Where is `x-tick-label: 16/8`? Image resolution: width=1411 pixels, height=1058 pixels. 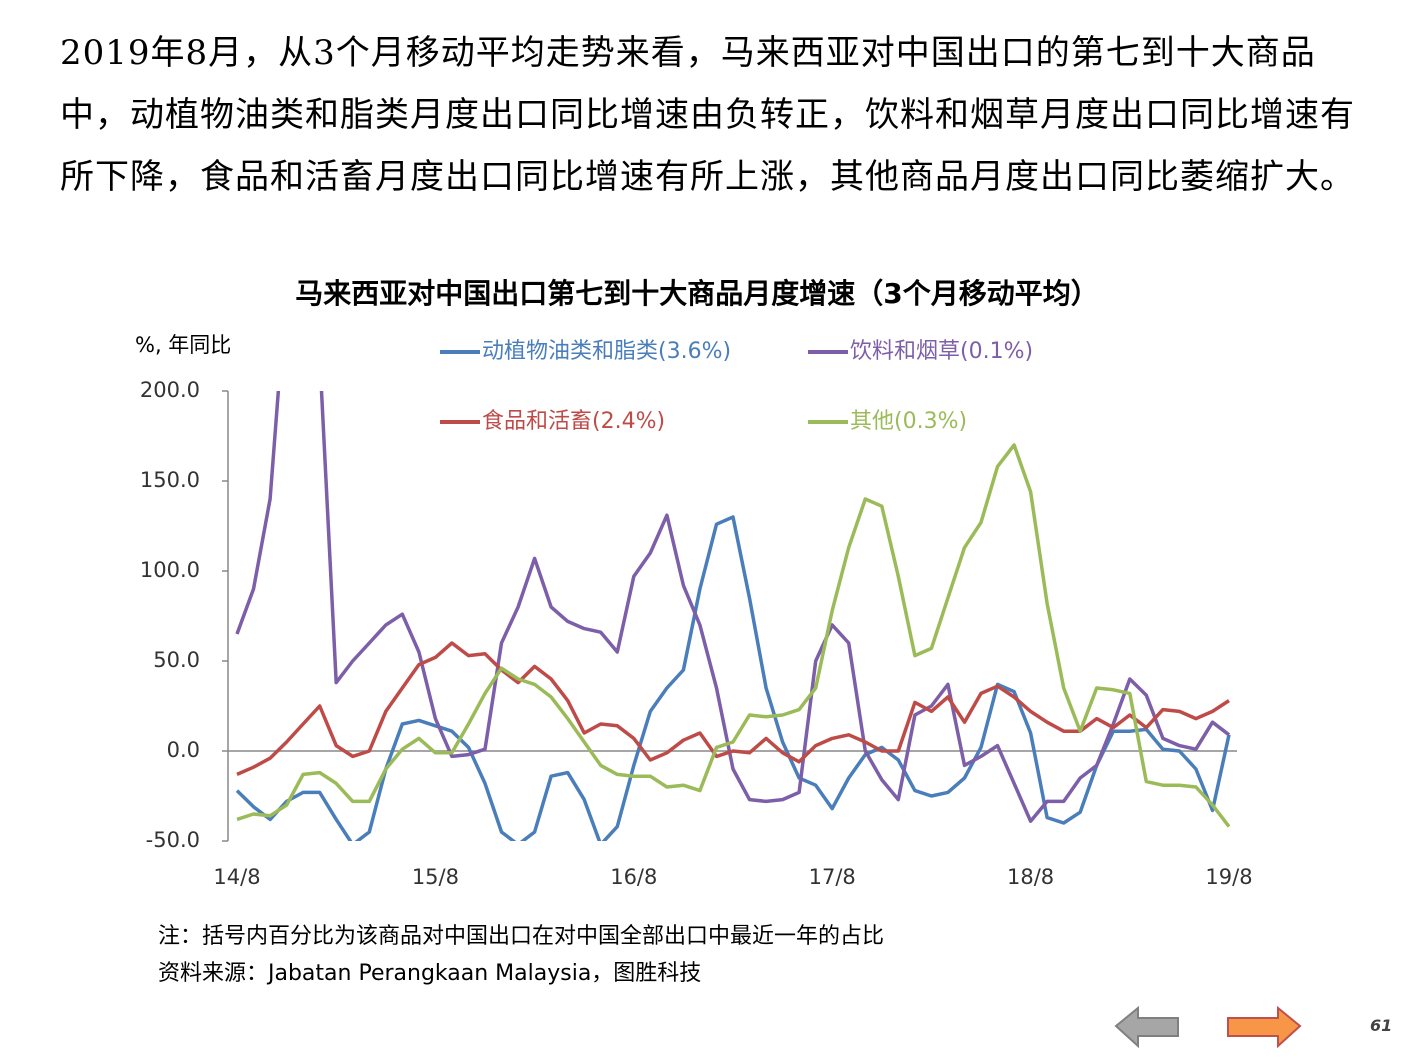 x-tick-label: 16/8 is located at coordinates (633, 877).